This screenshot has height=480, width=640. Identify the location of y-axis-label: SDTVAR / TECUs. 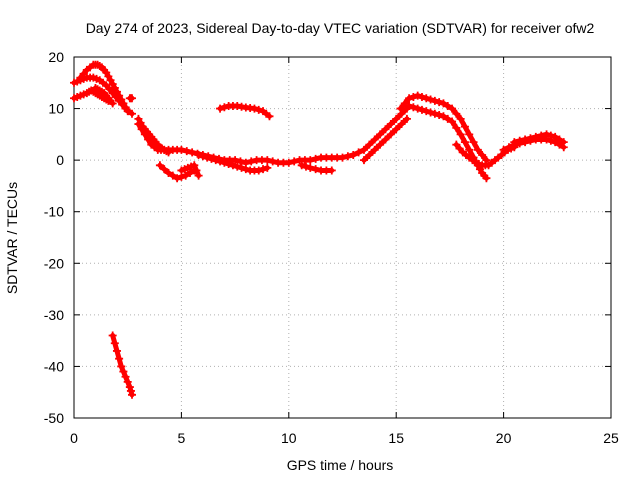
(12, 238).